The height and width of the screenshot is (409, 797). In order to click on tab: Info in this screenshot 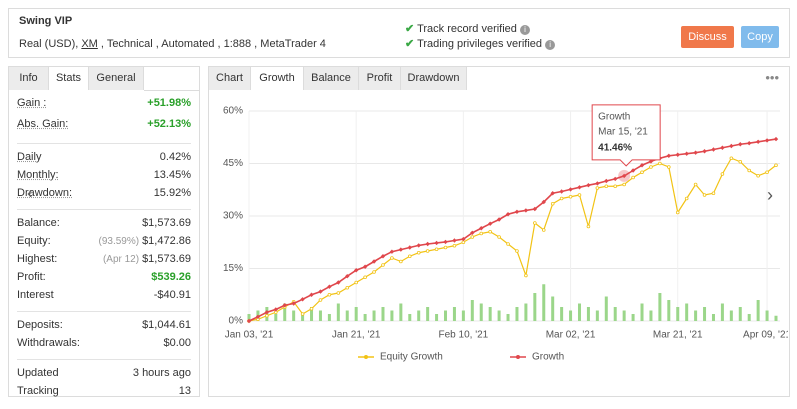, I will do `click(29, 78)`.